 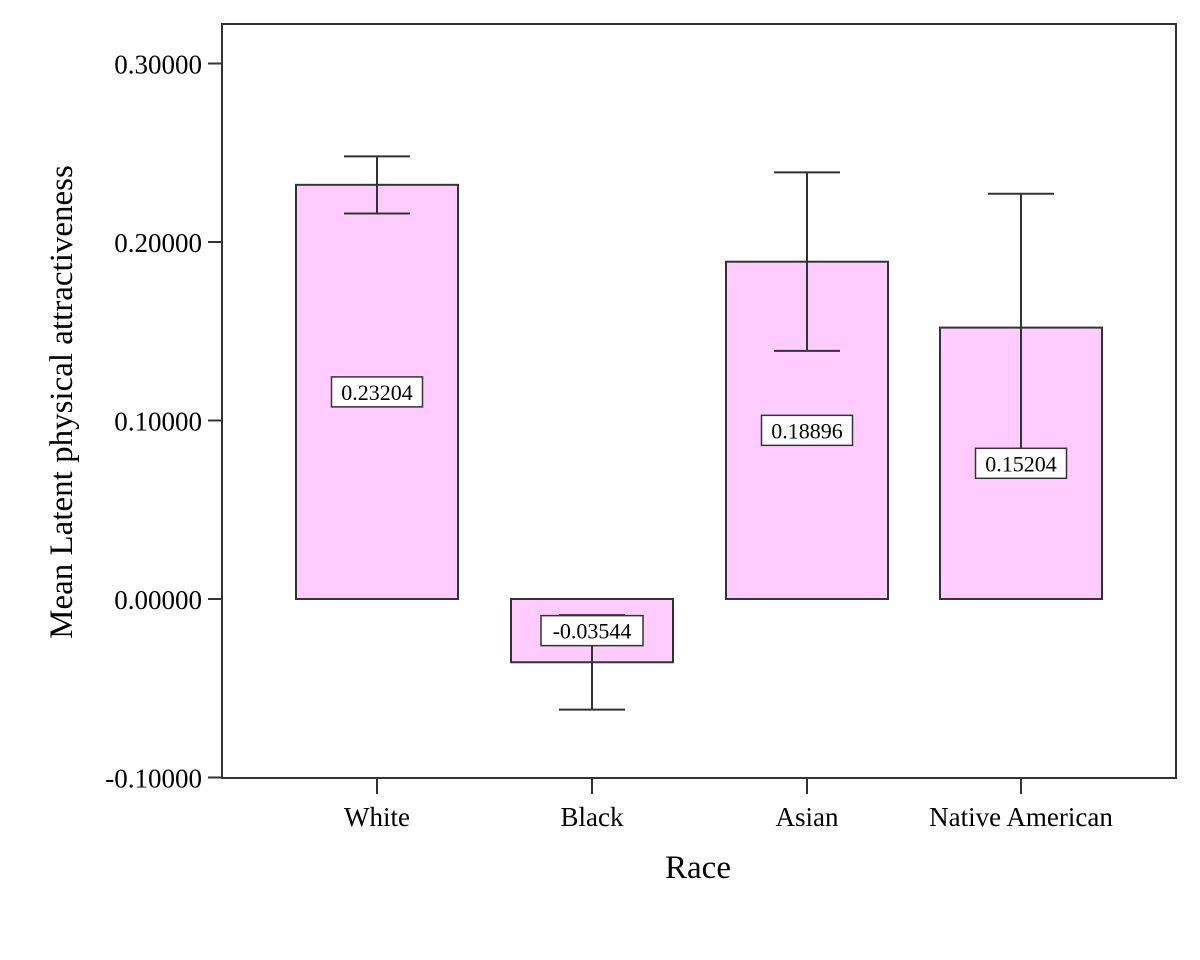 What do you see at coordinates (158, 422) in the screenshot?
I see `y-tick-label: 0.10000` at bounding box center [158, 422].